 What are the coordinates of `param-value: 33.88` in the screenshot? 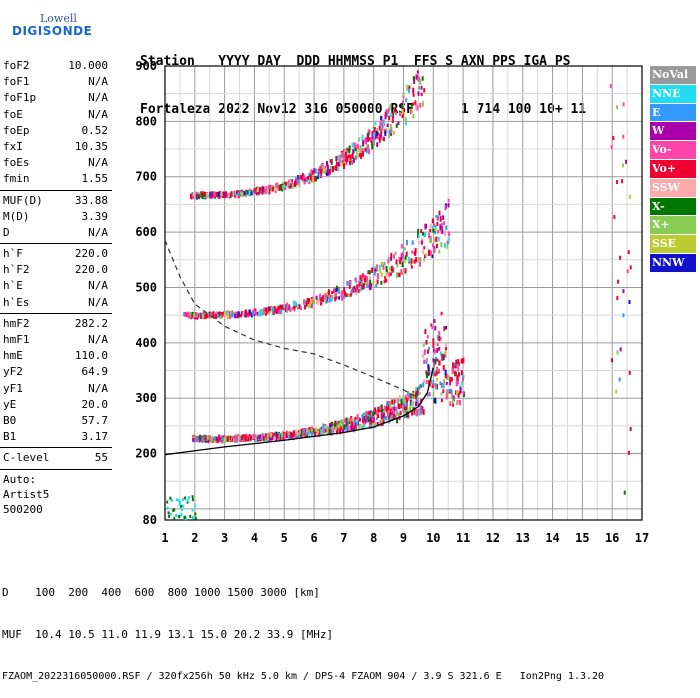 It's located at (91, 200).